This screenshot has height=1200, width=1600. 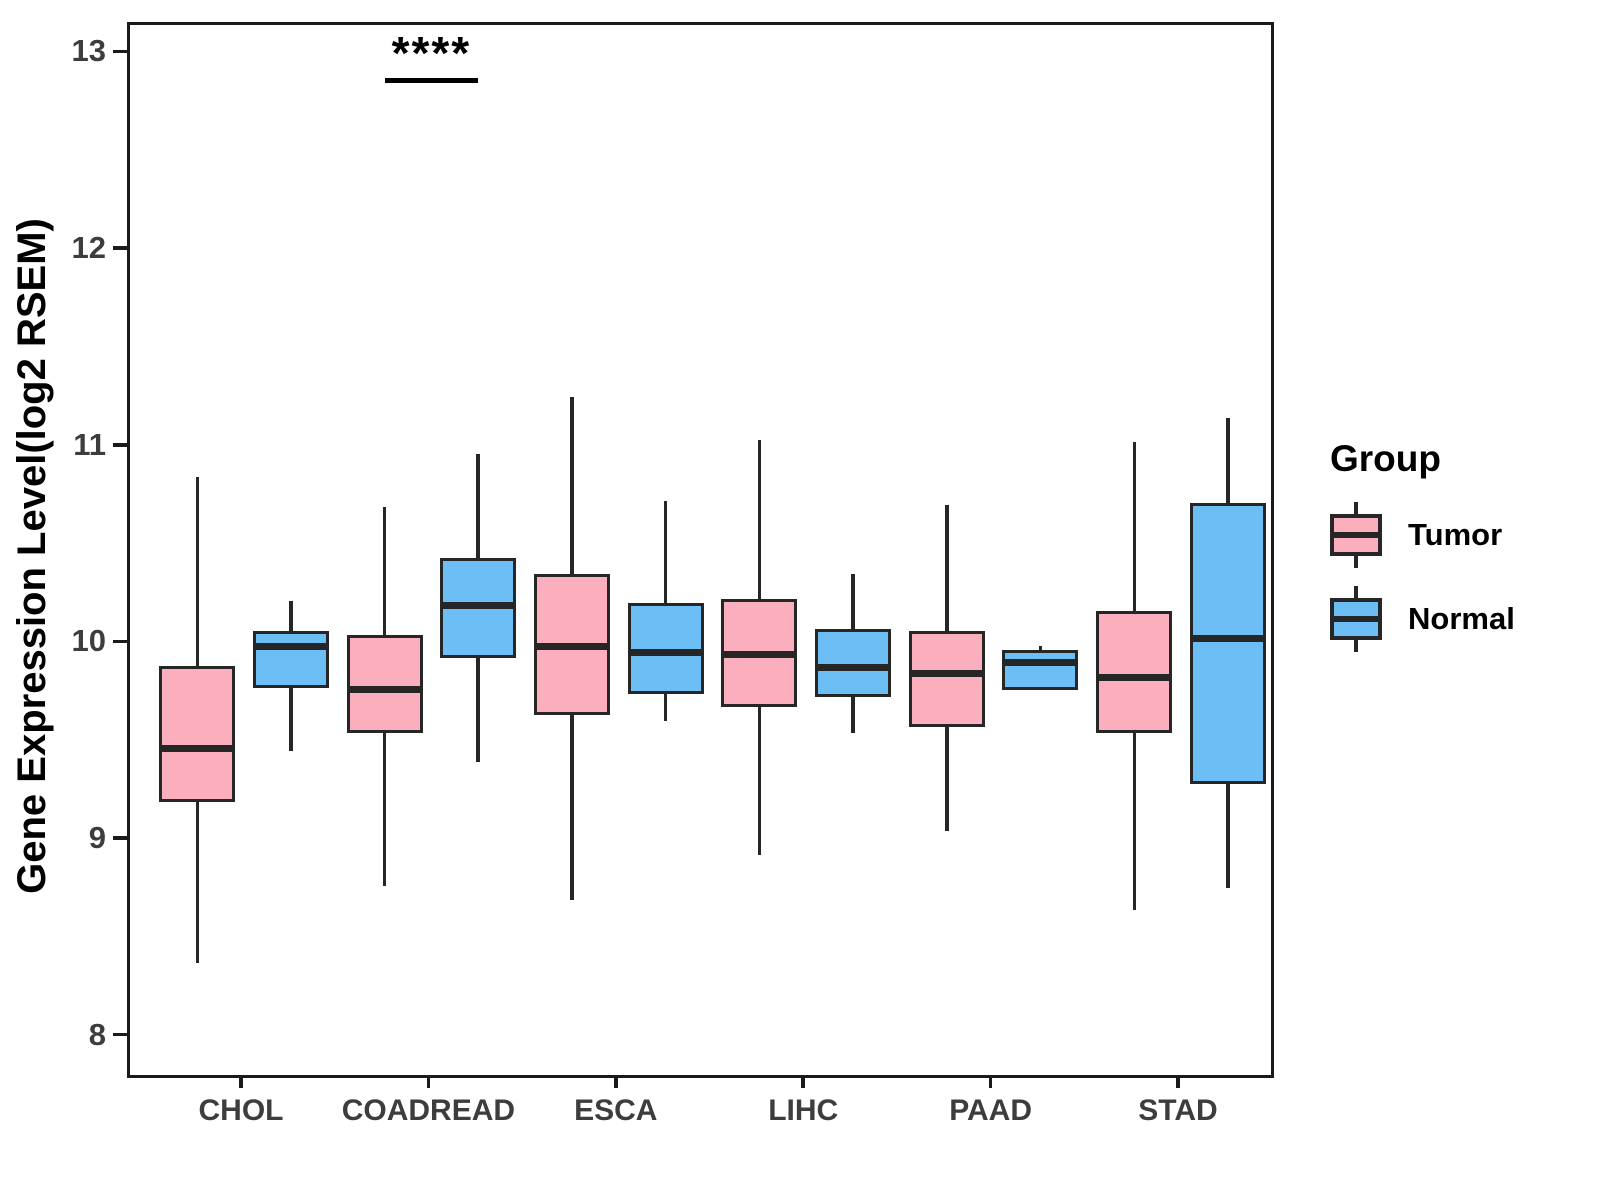 I want to click on median-CHOL-tumor, so click(x=197, y=749).